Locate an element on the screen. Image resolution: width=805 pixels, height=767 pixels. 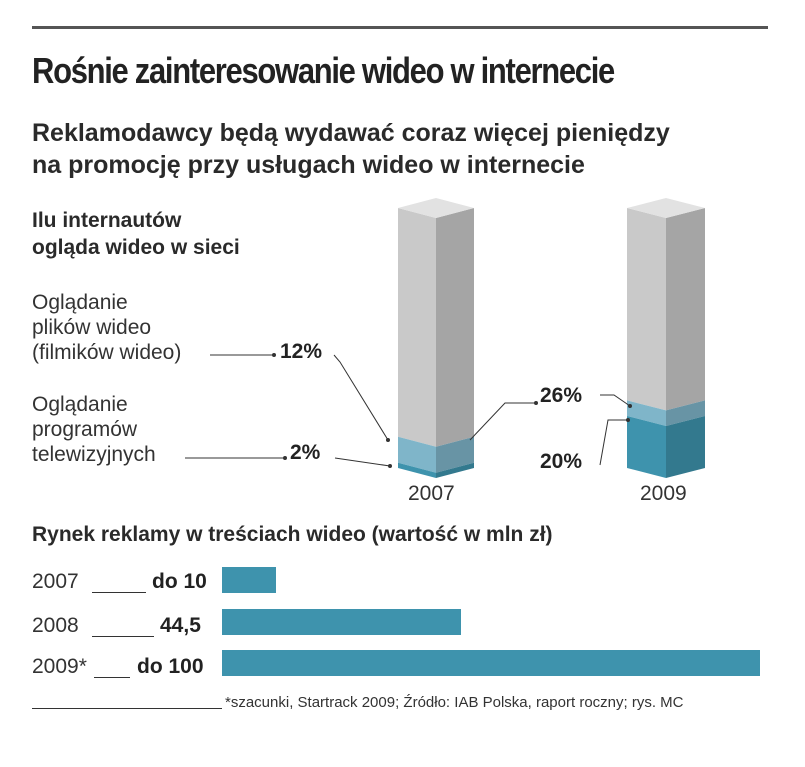
bar-year-2009: 2009* is located at coordinates (59, 666).